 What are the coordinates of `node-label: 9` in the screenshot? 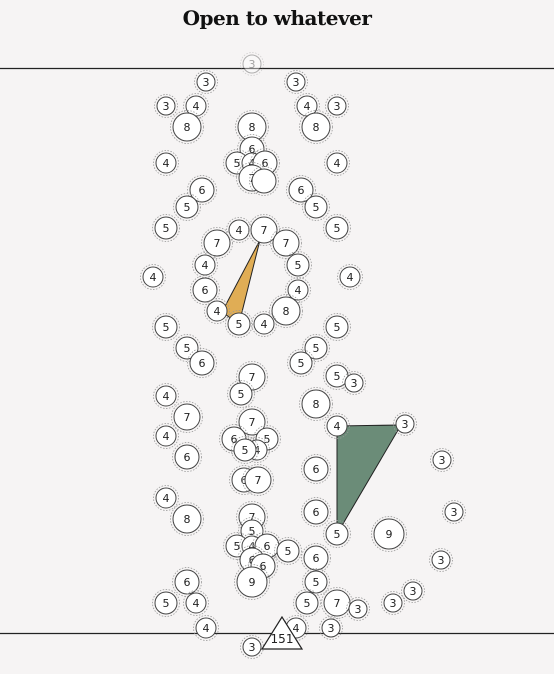 It's located at (389, 534).